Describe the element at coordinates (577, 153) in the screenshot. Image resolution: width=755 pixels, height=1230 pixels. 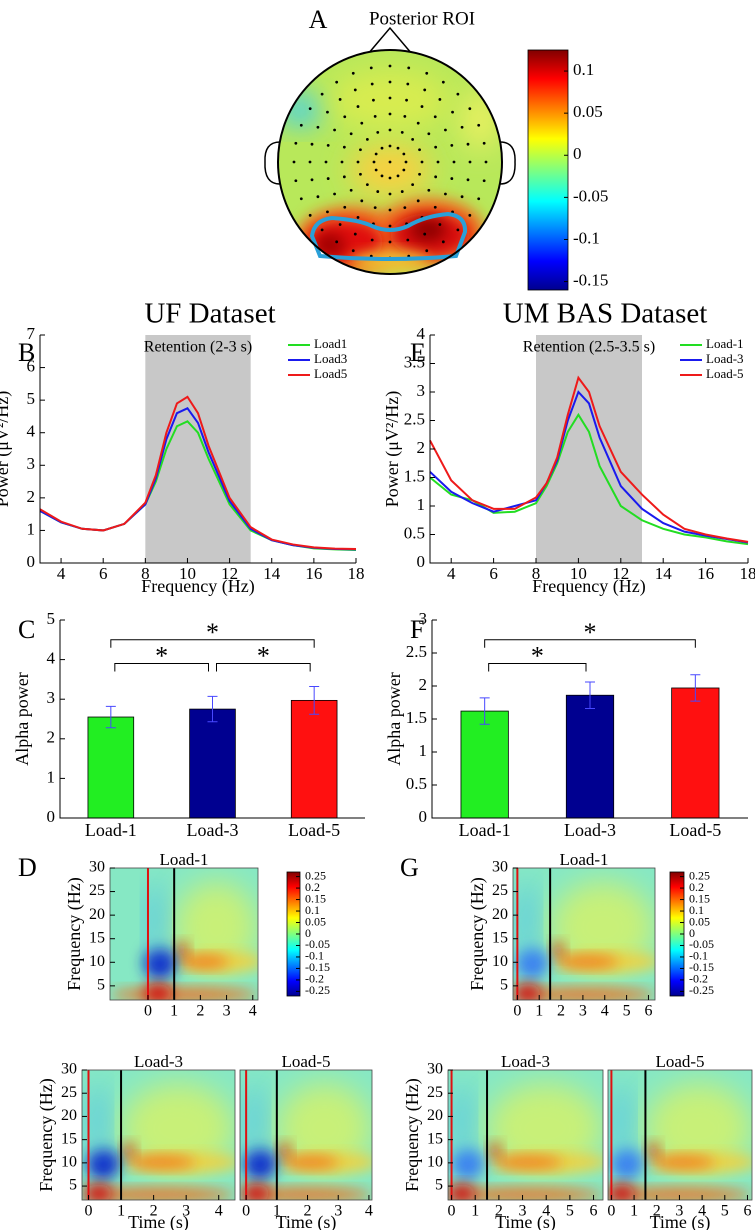
I see `colorbar-tick-label: 0` at that location.